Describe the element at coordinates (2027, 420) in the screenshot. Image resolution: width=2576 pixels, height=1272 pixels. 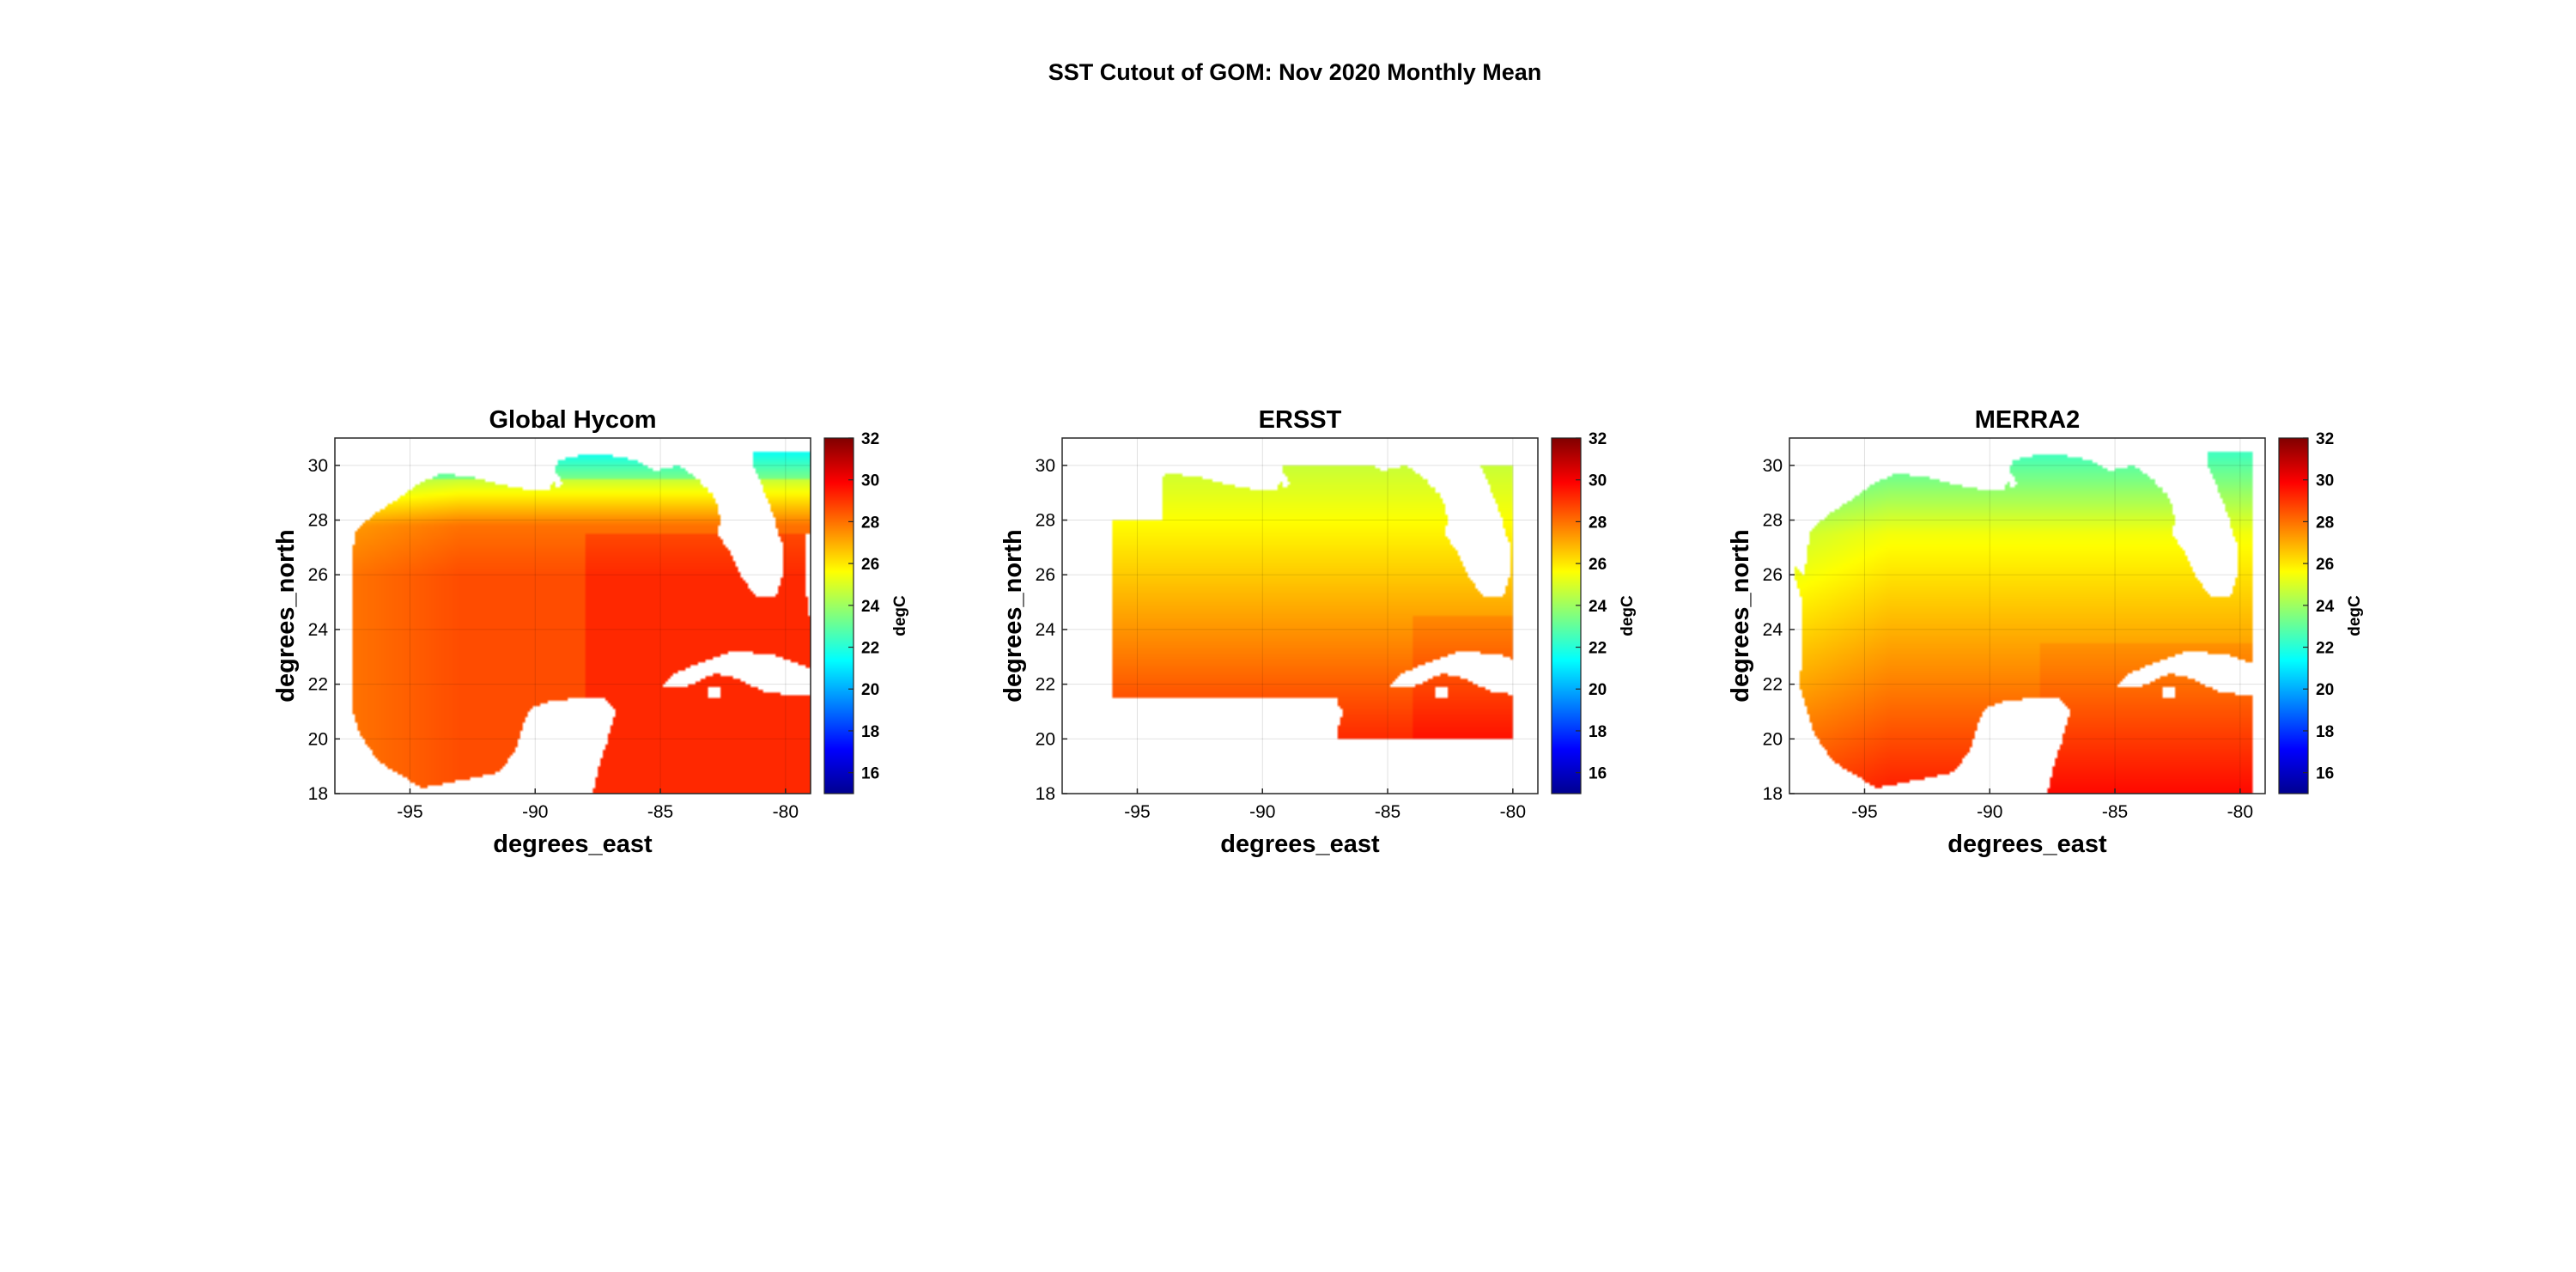
I see `panel-title: MERRA2` at that location.